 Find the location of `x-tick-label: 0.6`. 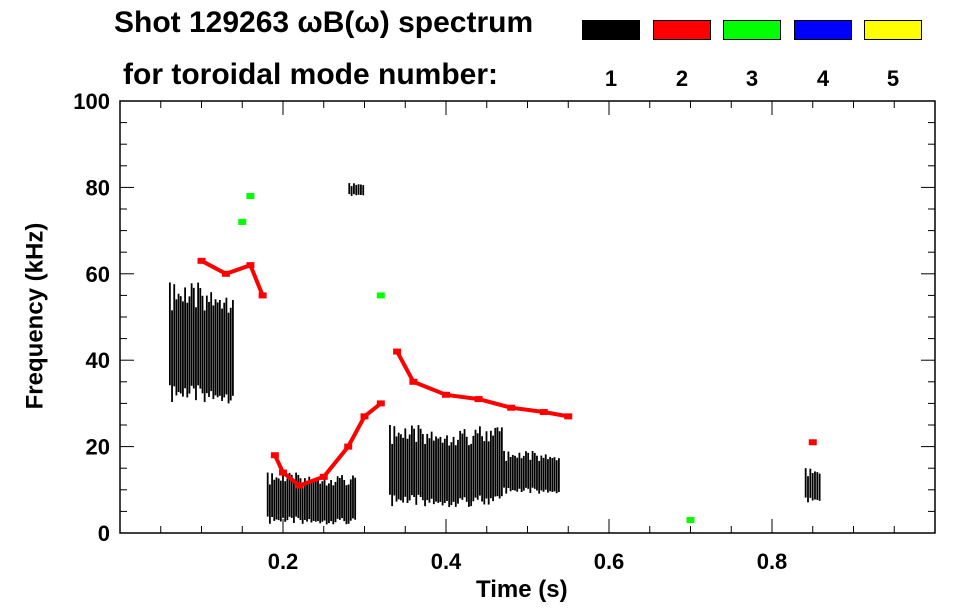

x-tick-label: 0.6 is located at coordinates (609, 561).